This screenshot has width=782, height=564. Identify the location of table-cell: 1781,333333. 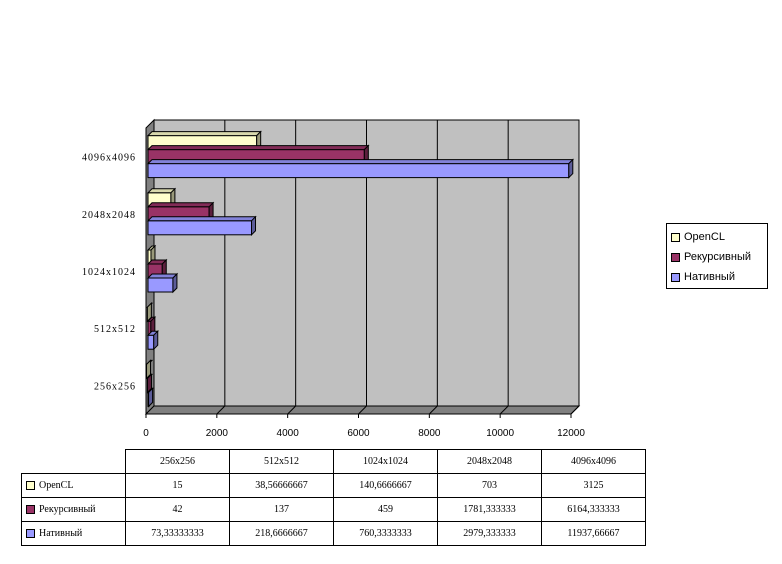
(489, 509).